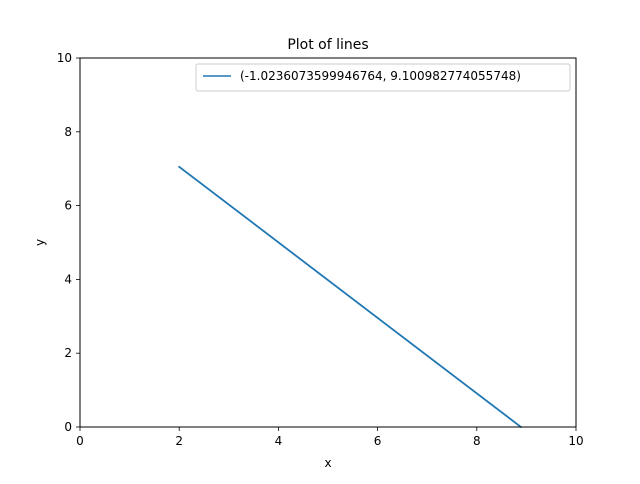 The height and width of the screenshot is (484, 640). Describe the element at coordinates (327, 45) in the screenshot. I see `chart-title: Plot of lines` at that location.